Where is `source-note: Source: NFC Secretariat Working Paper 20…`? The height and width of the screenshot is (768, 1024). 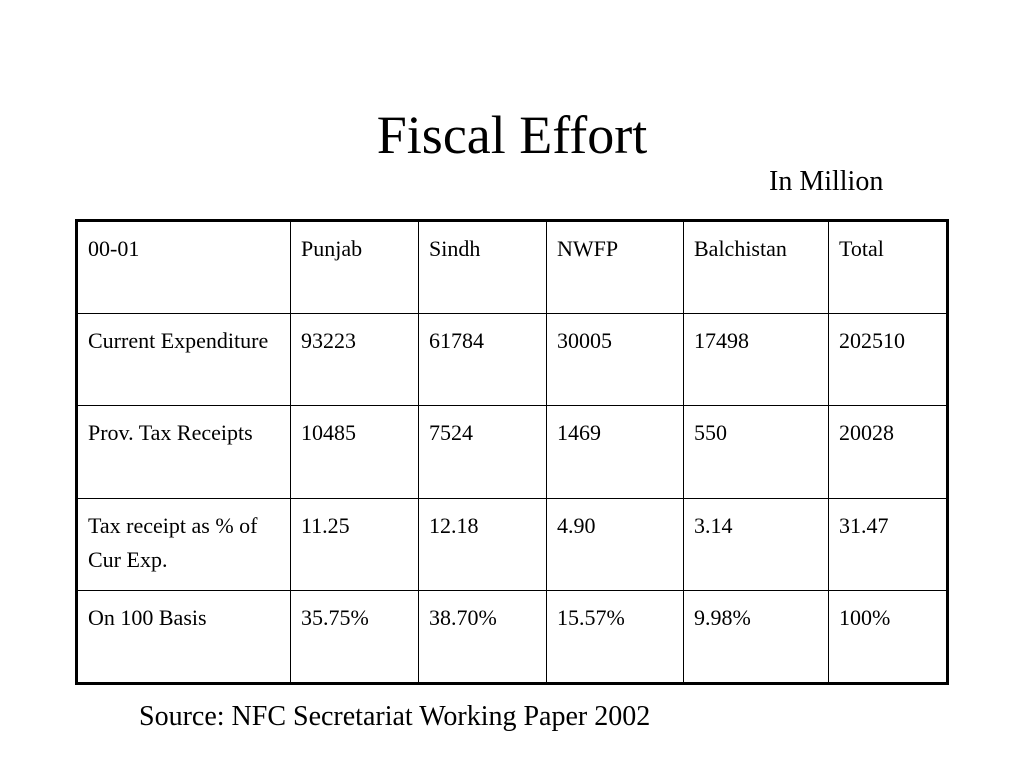
source-note: Source: NFC Secretariat Working Paper 20… is located at coordinates (395, 716).